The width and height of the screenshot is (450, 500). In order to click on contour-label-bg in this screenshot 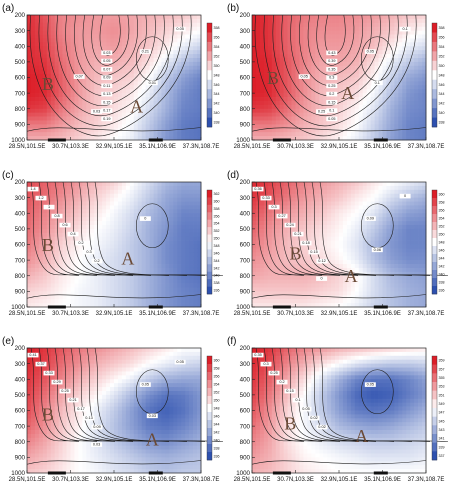, I will do `click(332, 110)`.